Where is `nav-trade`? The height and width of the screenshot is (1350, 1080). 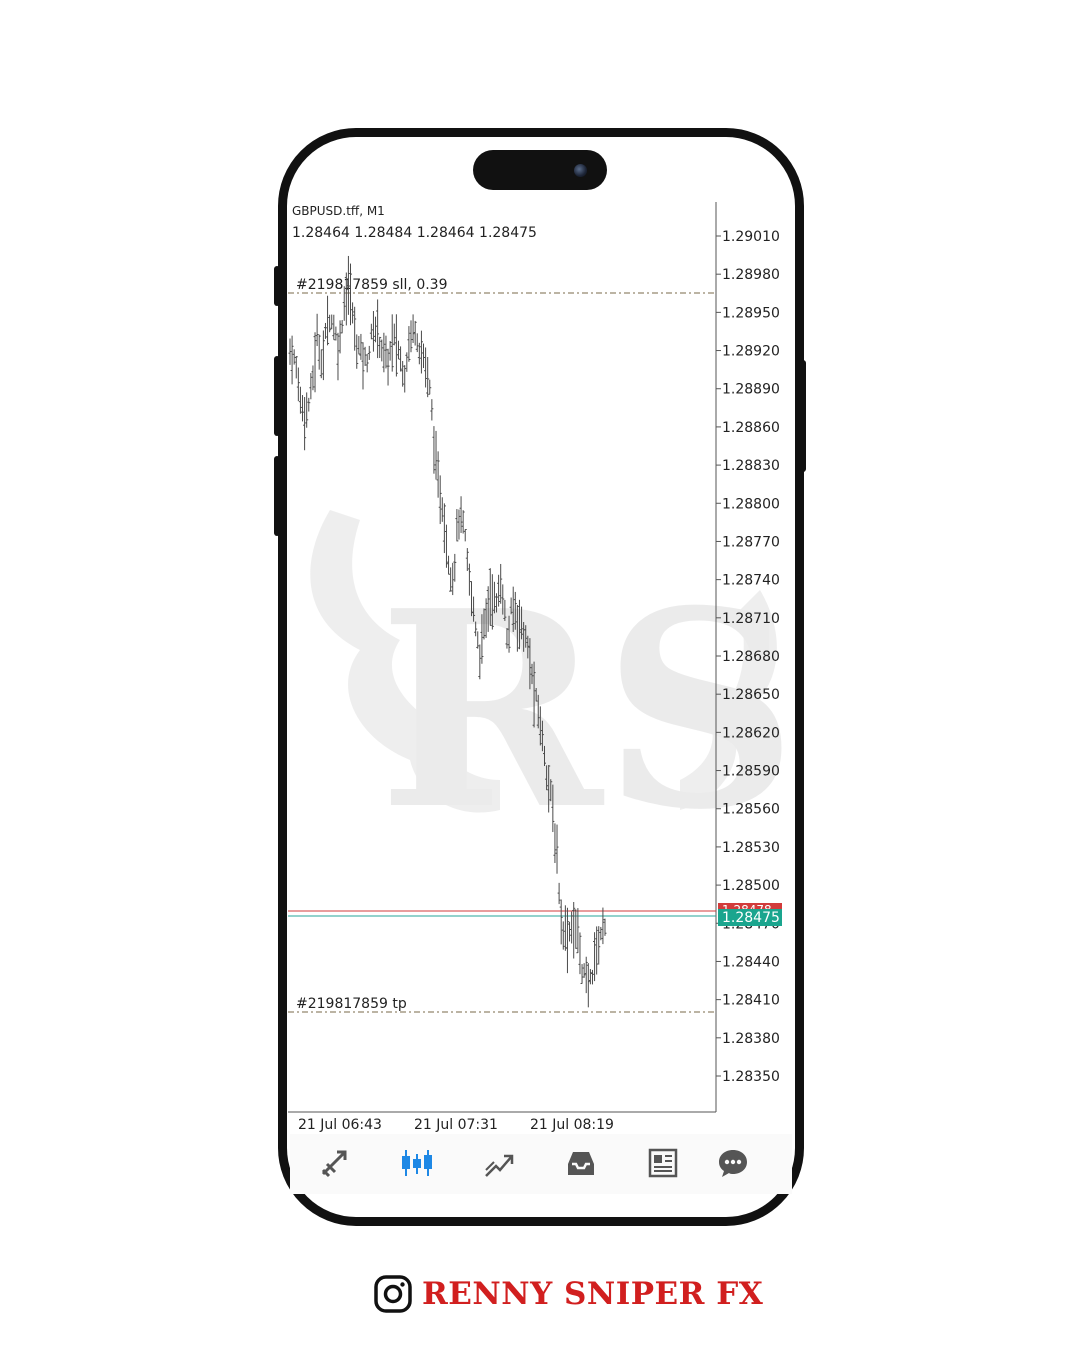
nav-trade is located at coordinates (499, 1163).